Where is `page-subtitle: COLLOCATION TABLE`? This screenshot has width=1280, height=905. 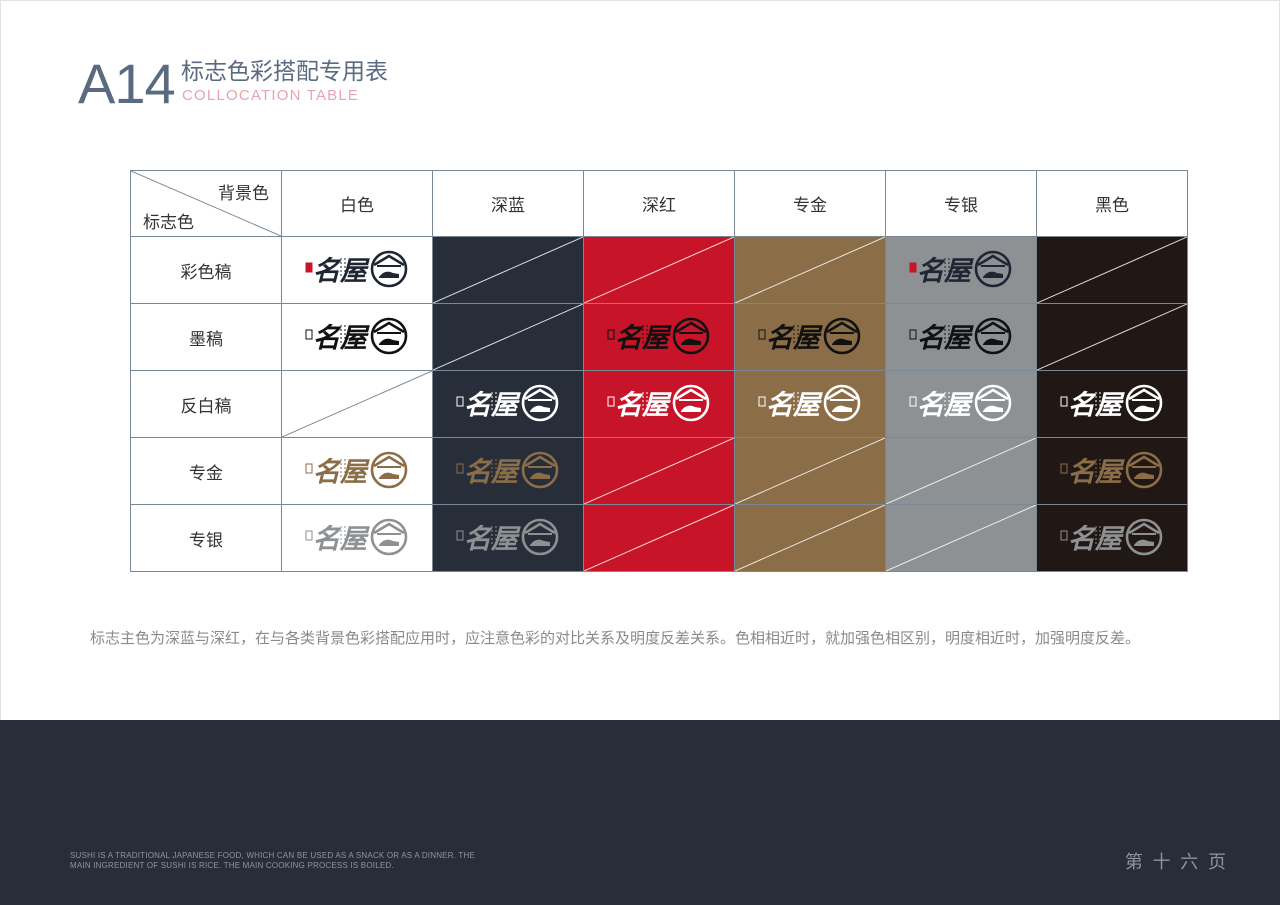 page-subtitle: COLLOCATION TABLE is located at coordinates (271, 95).